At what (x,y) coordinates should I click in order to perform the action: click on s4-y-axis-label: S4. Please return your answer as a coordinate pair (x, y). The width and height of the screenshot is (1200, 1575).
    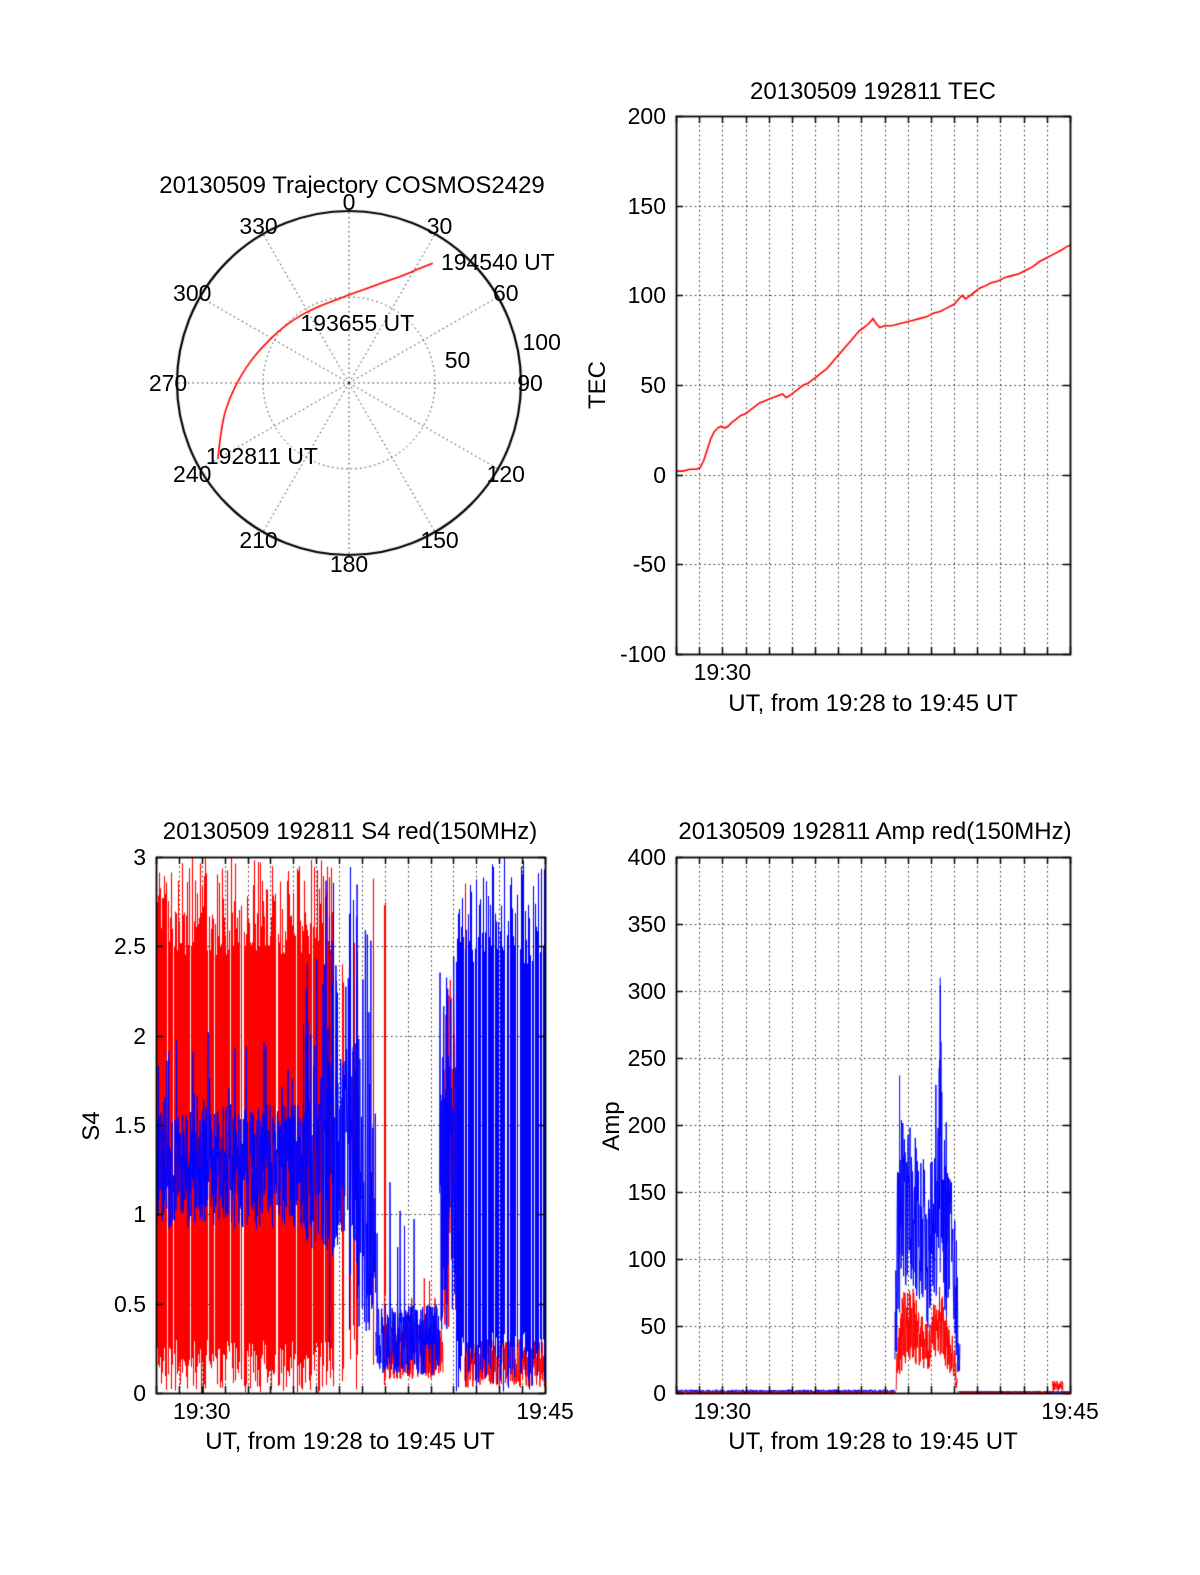
    Looking at the image, I should click on (91, 1126).